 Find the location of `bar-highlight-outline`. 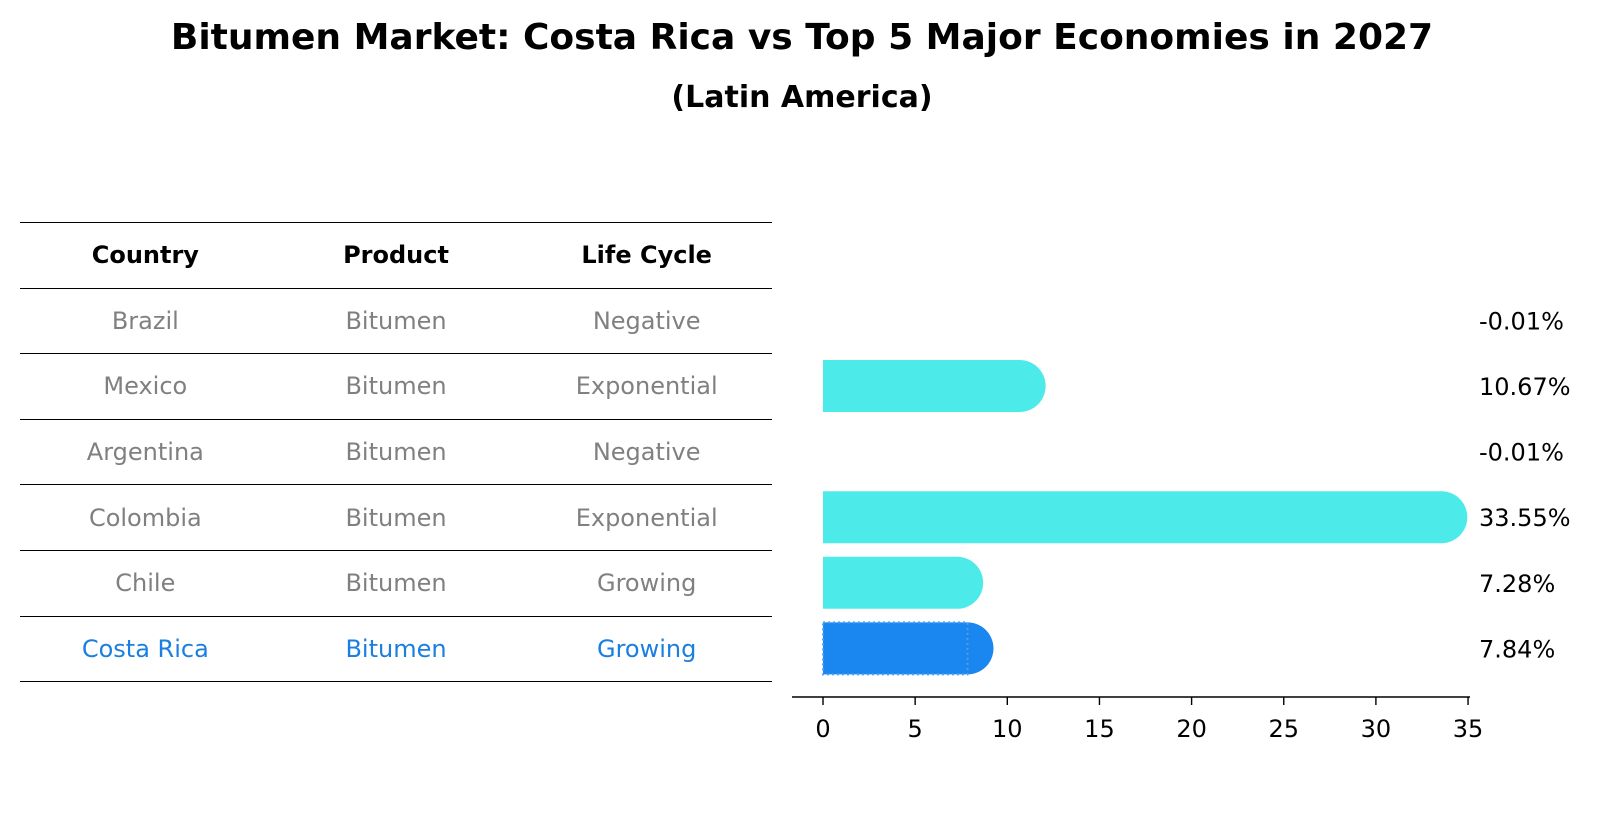

bar-highlight-outline is located at coordinates (895, 648).